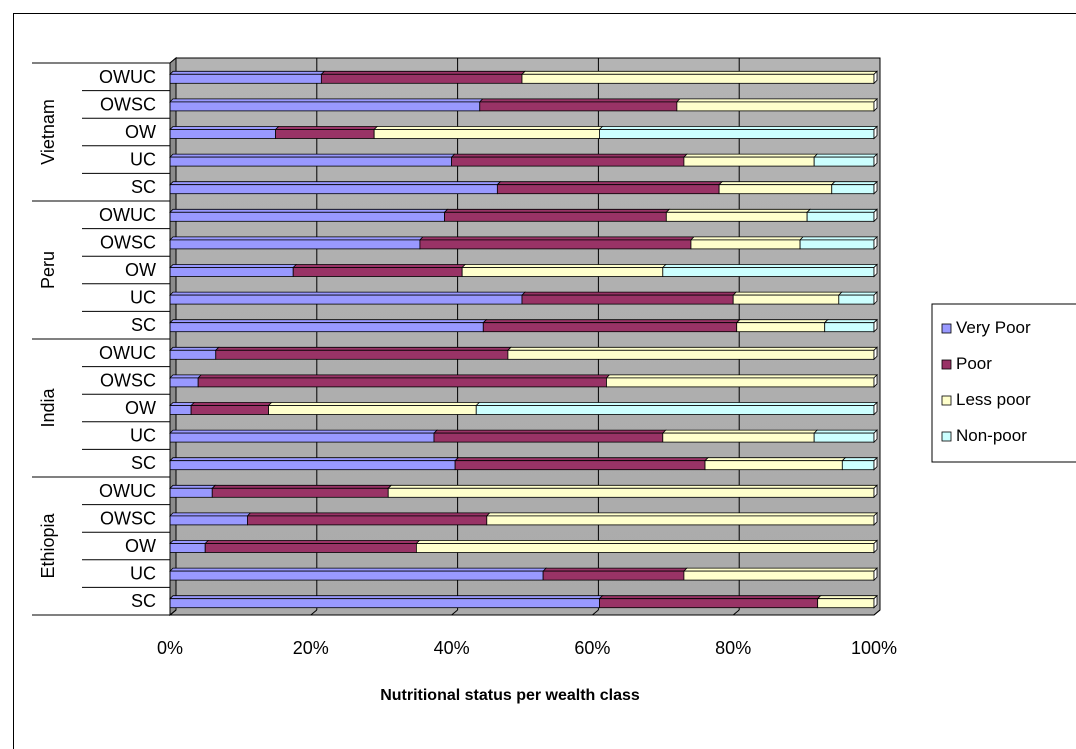 The height and width of the screenshot is (749, 1076). Describe the element at coordinates (143, 187) in the screenshot. I see `category-label: SC` at that location.